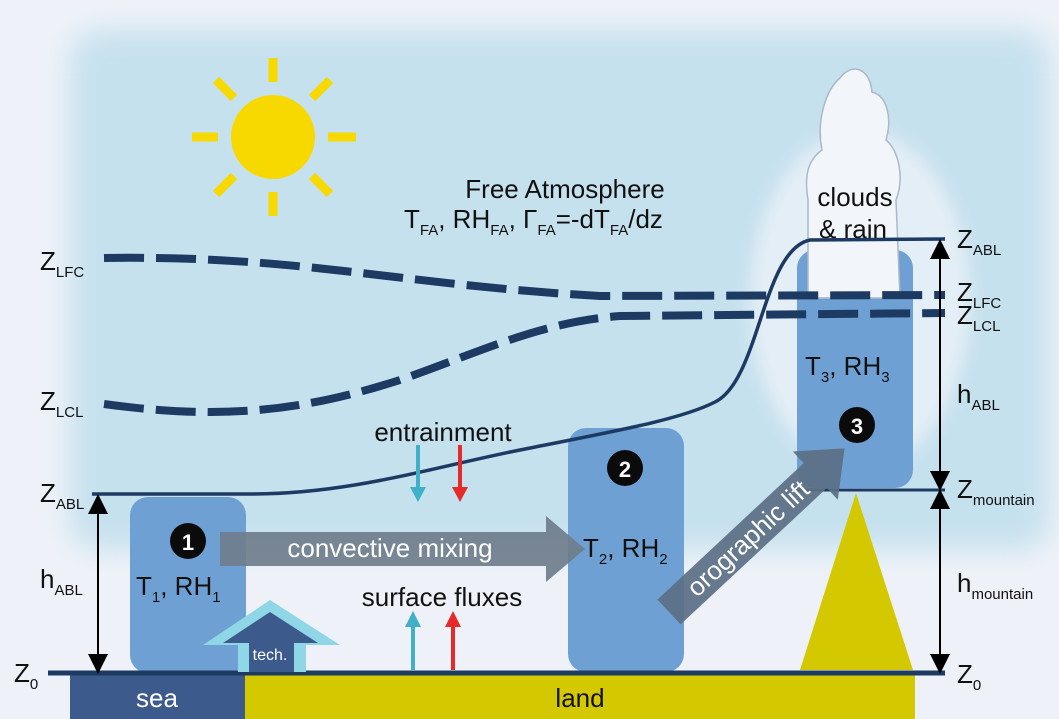 This screenshot has height=719, width=1059. Describe the element at coordinates (979, 294) in the screenshot. I see `right-z-lfc-label: ZLFC` at that location.